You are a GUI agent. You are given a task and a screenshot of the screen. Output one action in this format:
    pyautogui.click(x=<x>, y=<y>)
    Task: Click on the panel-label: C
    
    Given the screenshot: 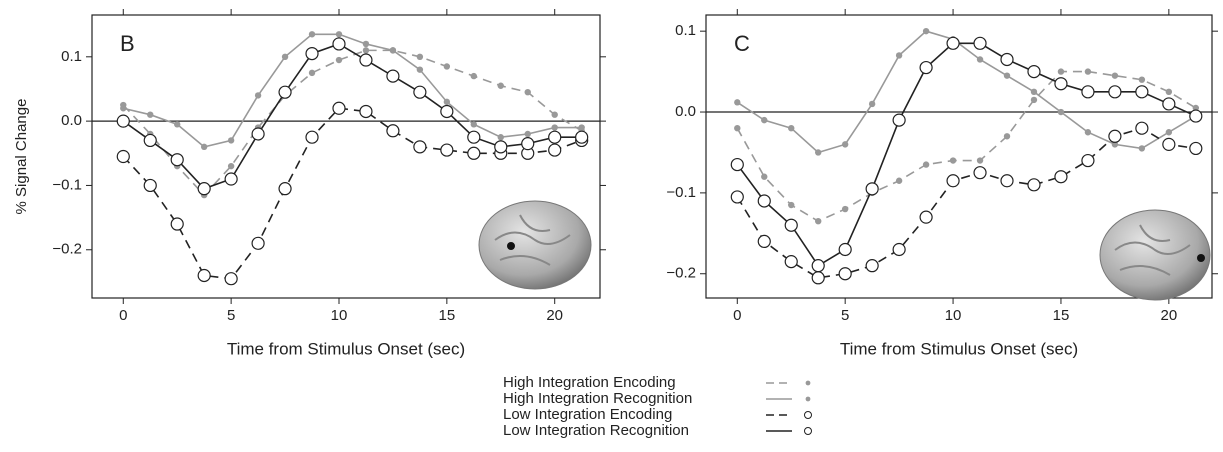 What is the action you would take?
    pyautogui.click(x=742, y=43)
    